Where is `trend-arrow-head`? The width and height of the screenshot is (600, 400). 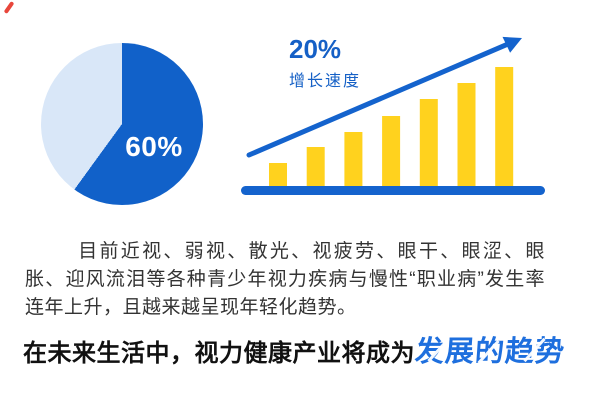
trend-arrow-head is located at coordinates (512, 44).